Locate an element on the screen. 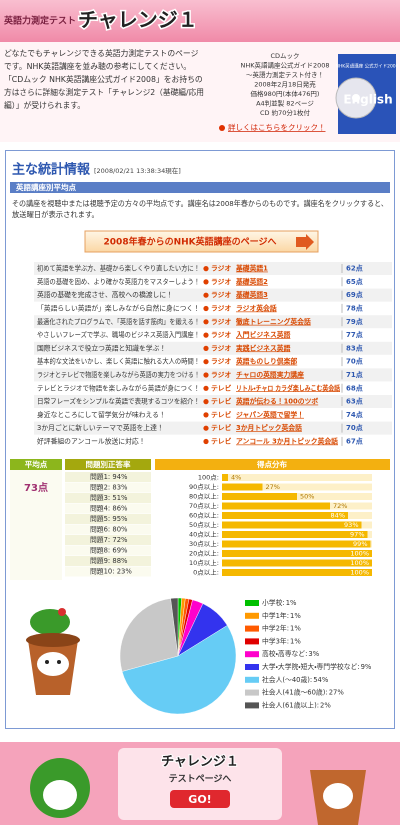  course-description: 最適化されたプログラムで、「英語を話す筋肉」を鍛える！ is located at coordinates (118, 321).